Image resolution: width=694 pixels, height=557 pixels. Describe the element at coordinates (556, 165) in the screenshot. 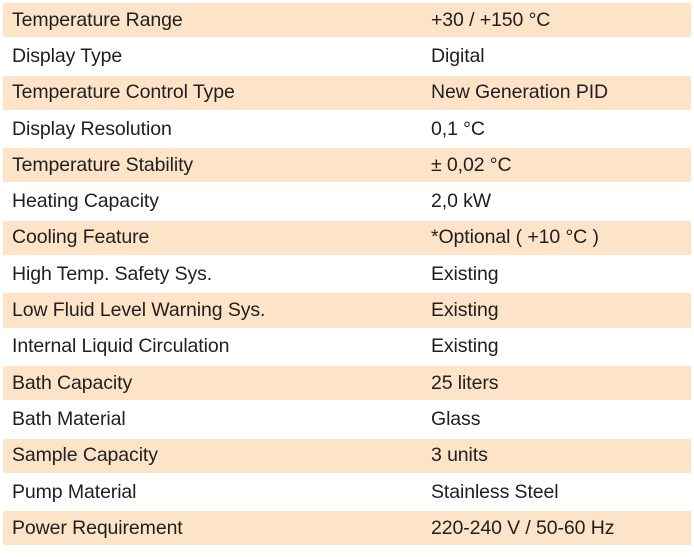

I see `spec-value: ± 0,02 °C` at that location.